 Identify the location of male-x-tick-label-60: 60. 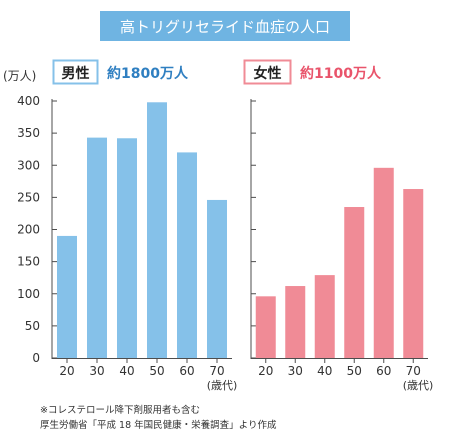
(186, 371).